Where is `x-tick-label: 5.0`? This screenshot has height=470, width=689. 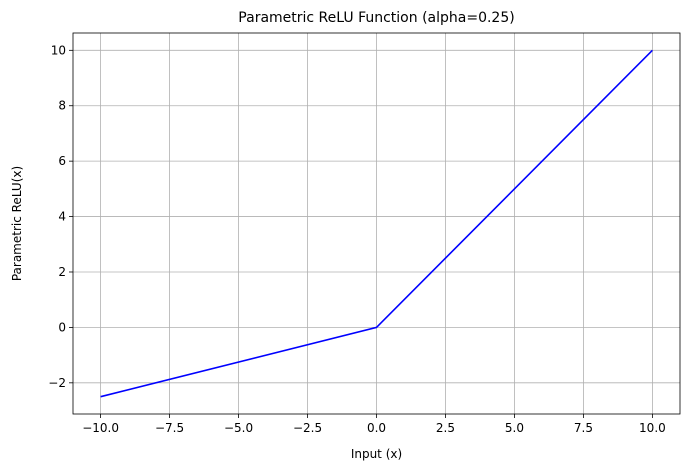 x-tick-label: 5.0 is located at coordinates (514, 428).